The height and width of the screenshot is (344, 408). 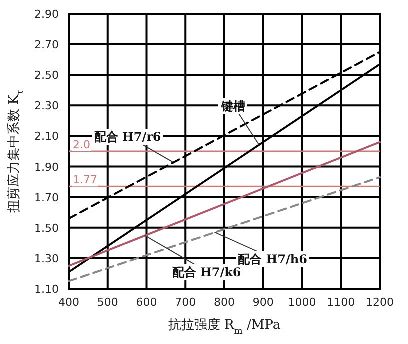 I want to click on y-tick-label: 1.70, so click(x=46, y=197).